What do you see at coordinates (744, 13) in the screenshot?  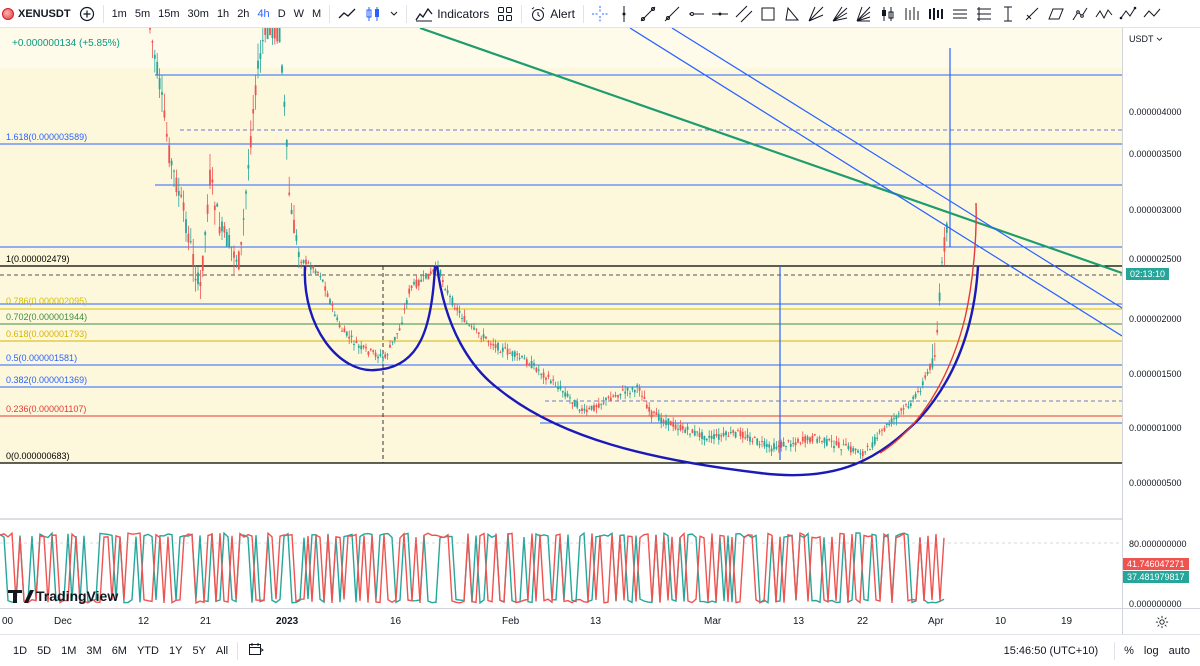 I see `parallel-channel-tool` at bounding box center [744, 13].